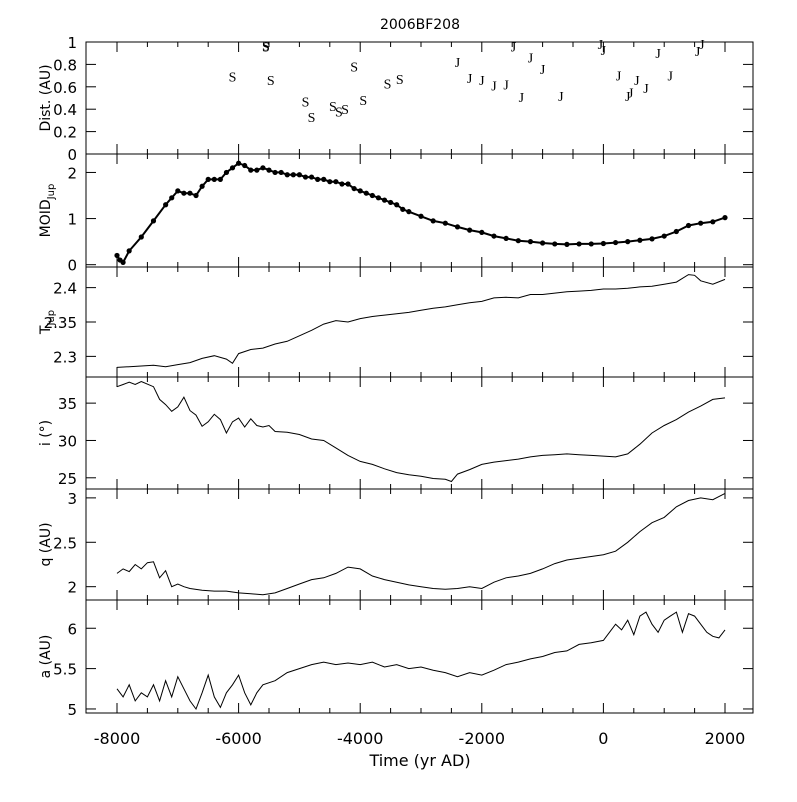 This screenshot has height=802, width=797. Describe the element at coordinates (60, 323) in the screenshot. I see `y-tick-label: 2.35` at that location.